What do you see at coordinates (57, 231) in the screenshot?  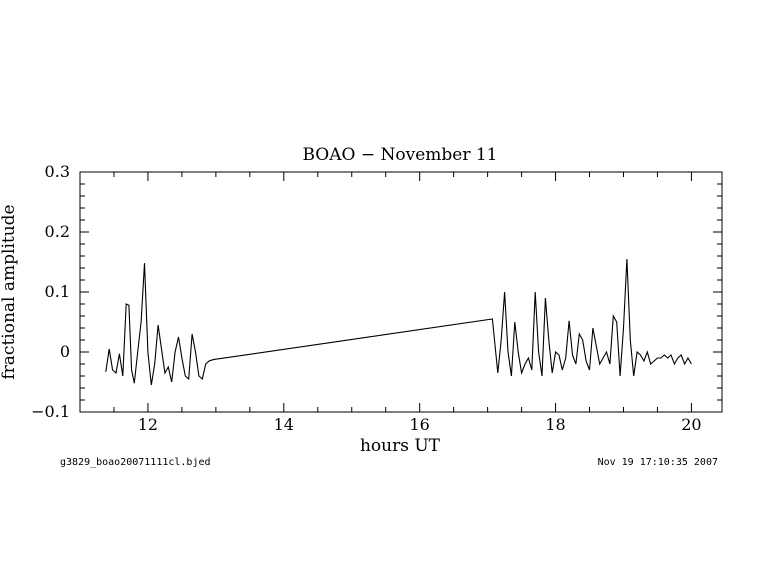 I see `y-tick-label: 0.2` at bounding box center [57, 231].